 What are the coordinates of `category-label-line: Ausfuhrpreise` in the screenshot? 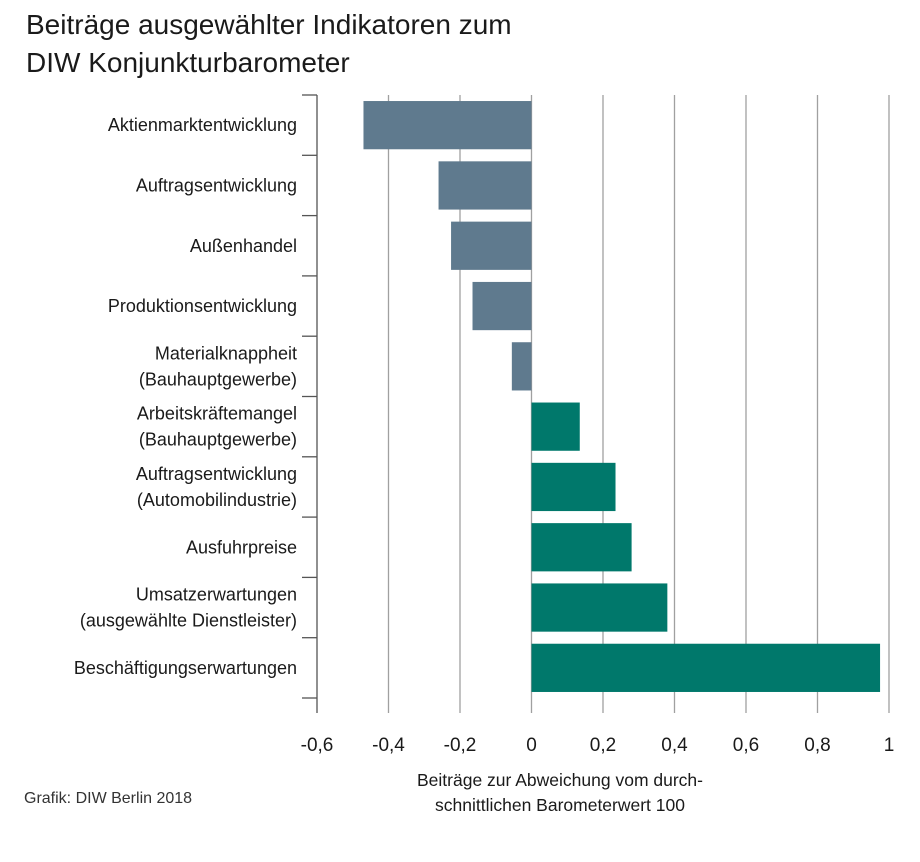 It's located at (241, 547).